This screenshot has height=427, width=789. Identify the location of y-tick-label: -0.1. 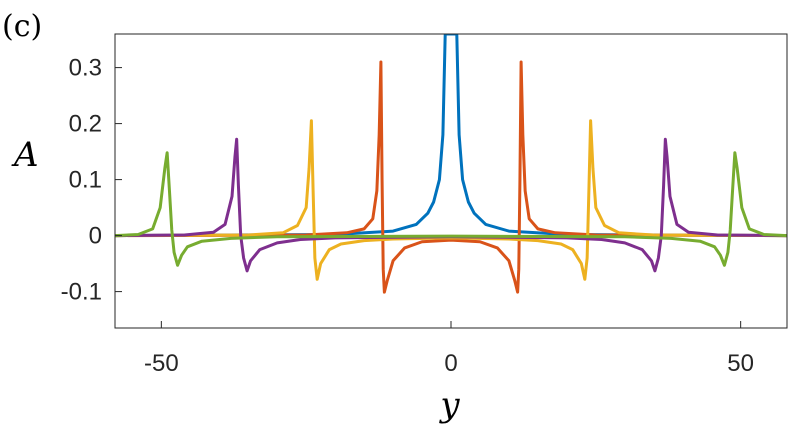
(81, 292).